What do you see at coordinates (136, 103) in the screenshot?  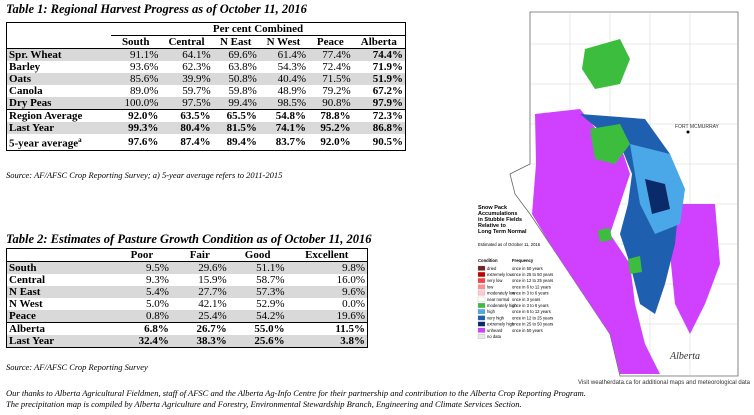 I see `table-cell: 100.0%` at bounding box center [136, 103].